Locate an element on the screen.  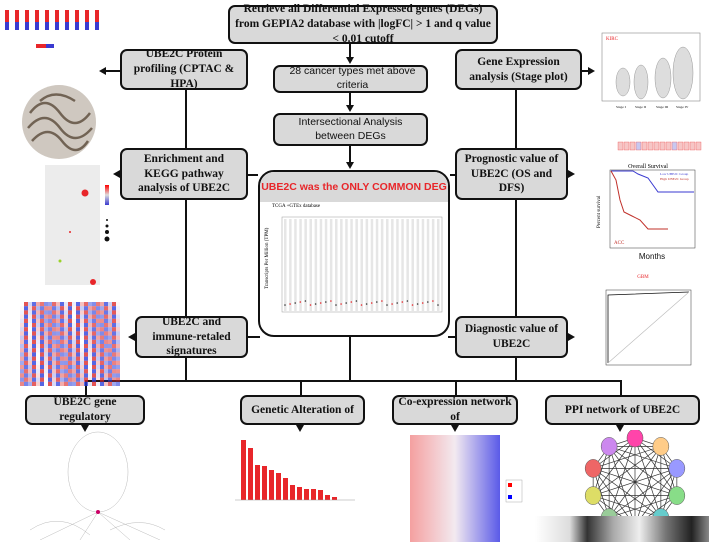
ppi-box: PPI network of UBE2C is located at coordinates (622, 410).